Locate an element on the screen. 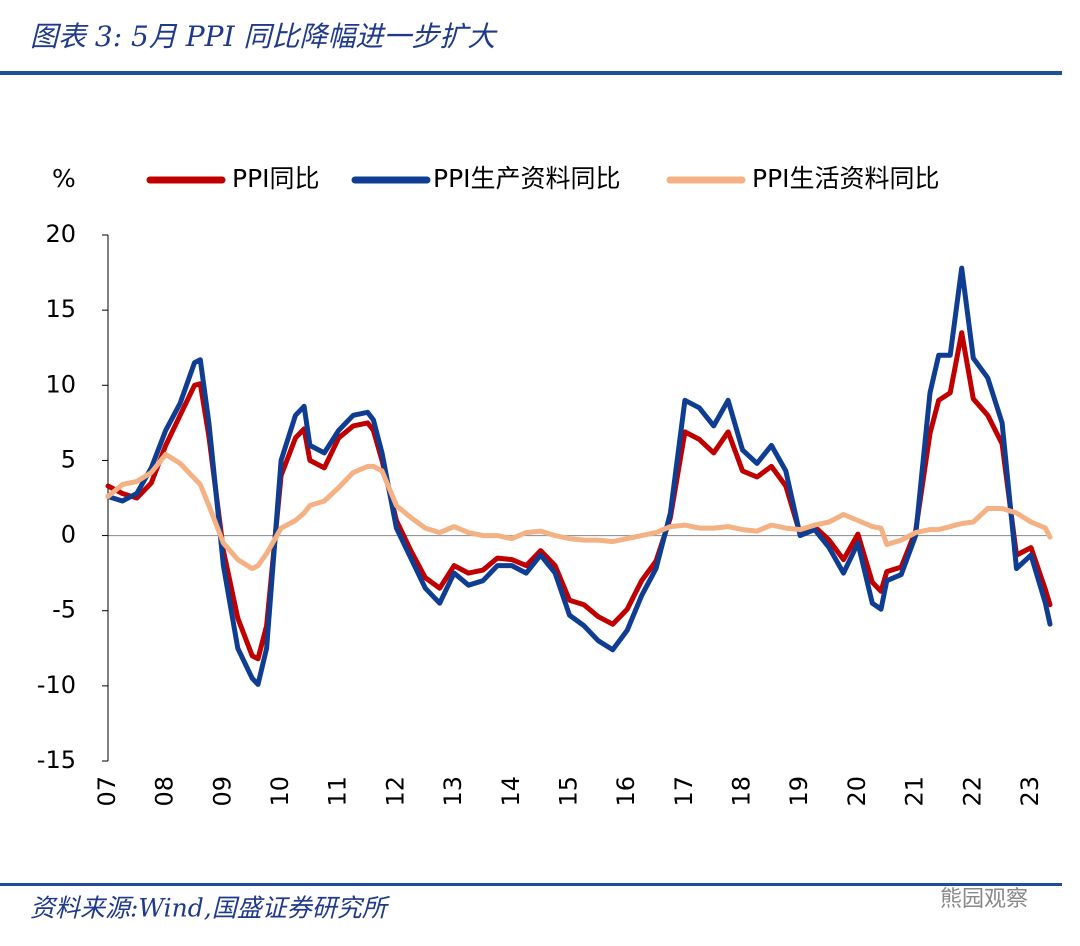 This screenshot has height=946, width=1080. y-tick-label: 5 is located at coordinates (68, 459).